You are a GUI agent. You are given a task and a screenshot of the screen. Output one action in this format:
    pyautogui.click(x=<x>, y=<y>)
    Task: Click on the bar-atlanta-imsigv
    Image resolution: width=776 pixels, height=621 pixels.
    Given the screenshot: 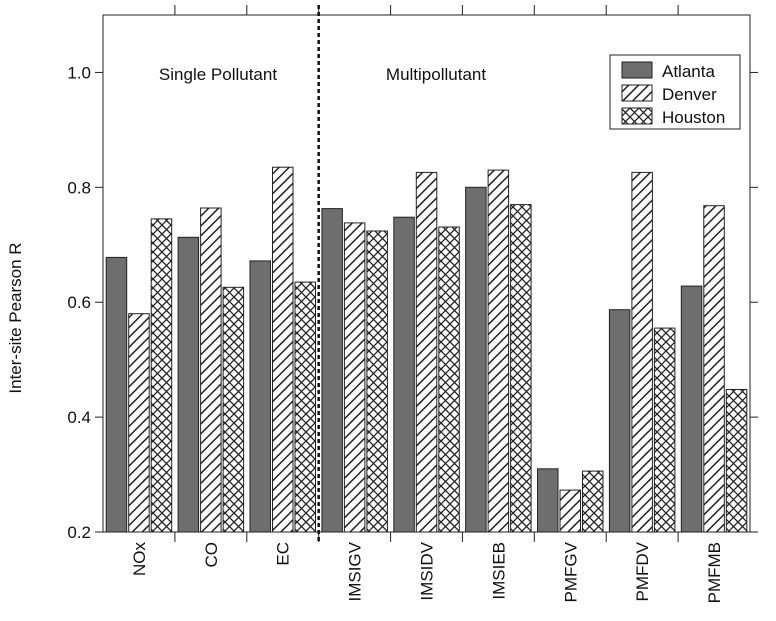 What is the action you would take?
    pyautogui.click(x=332, y=370)
    